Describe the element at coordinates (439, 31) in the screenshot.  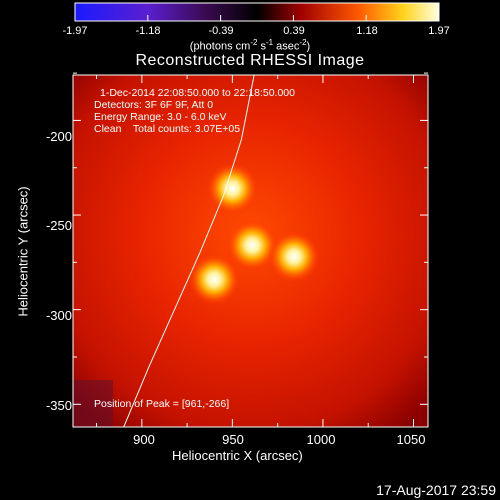
I see `colorbar-tick-label: 1.97` at that location.